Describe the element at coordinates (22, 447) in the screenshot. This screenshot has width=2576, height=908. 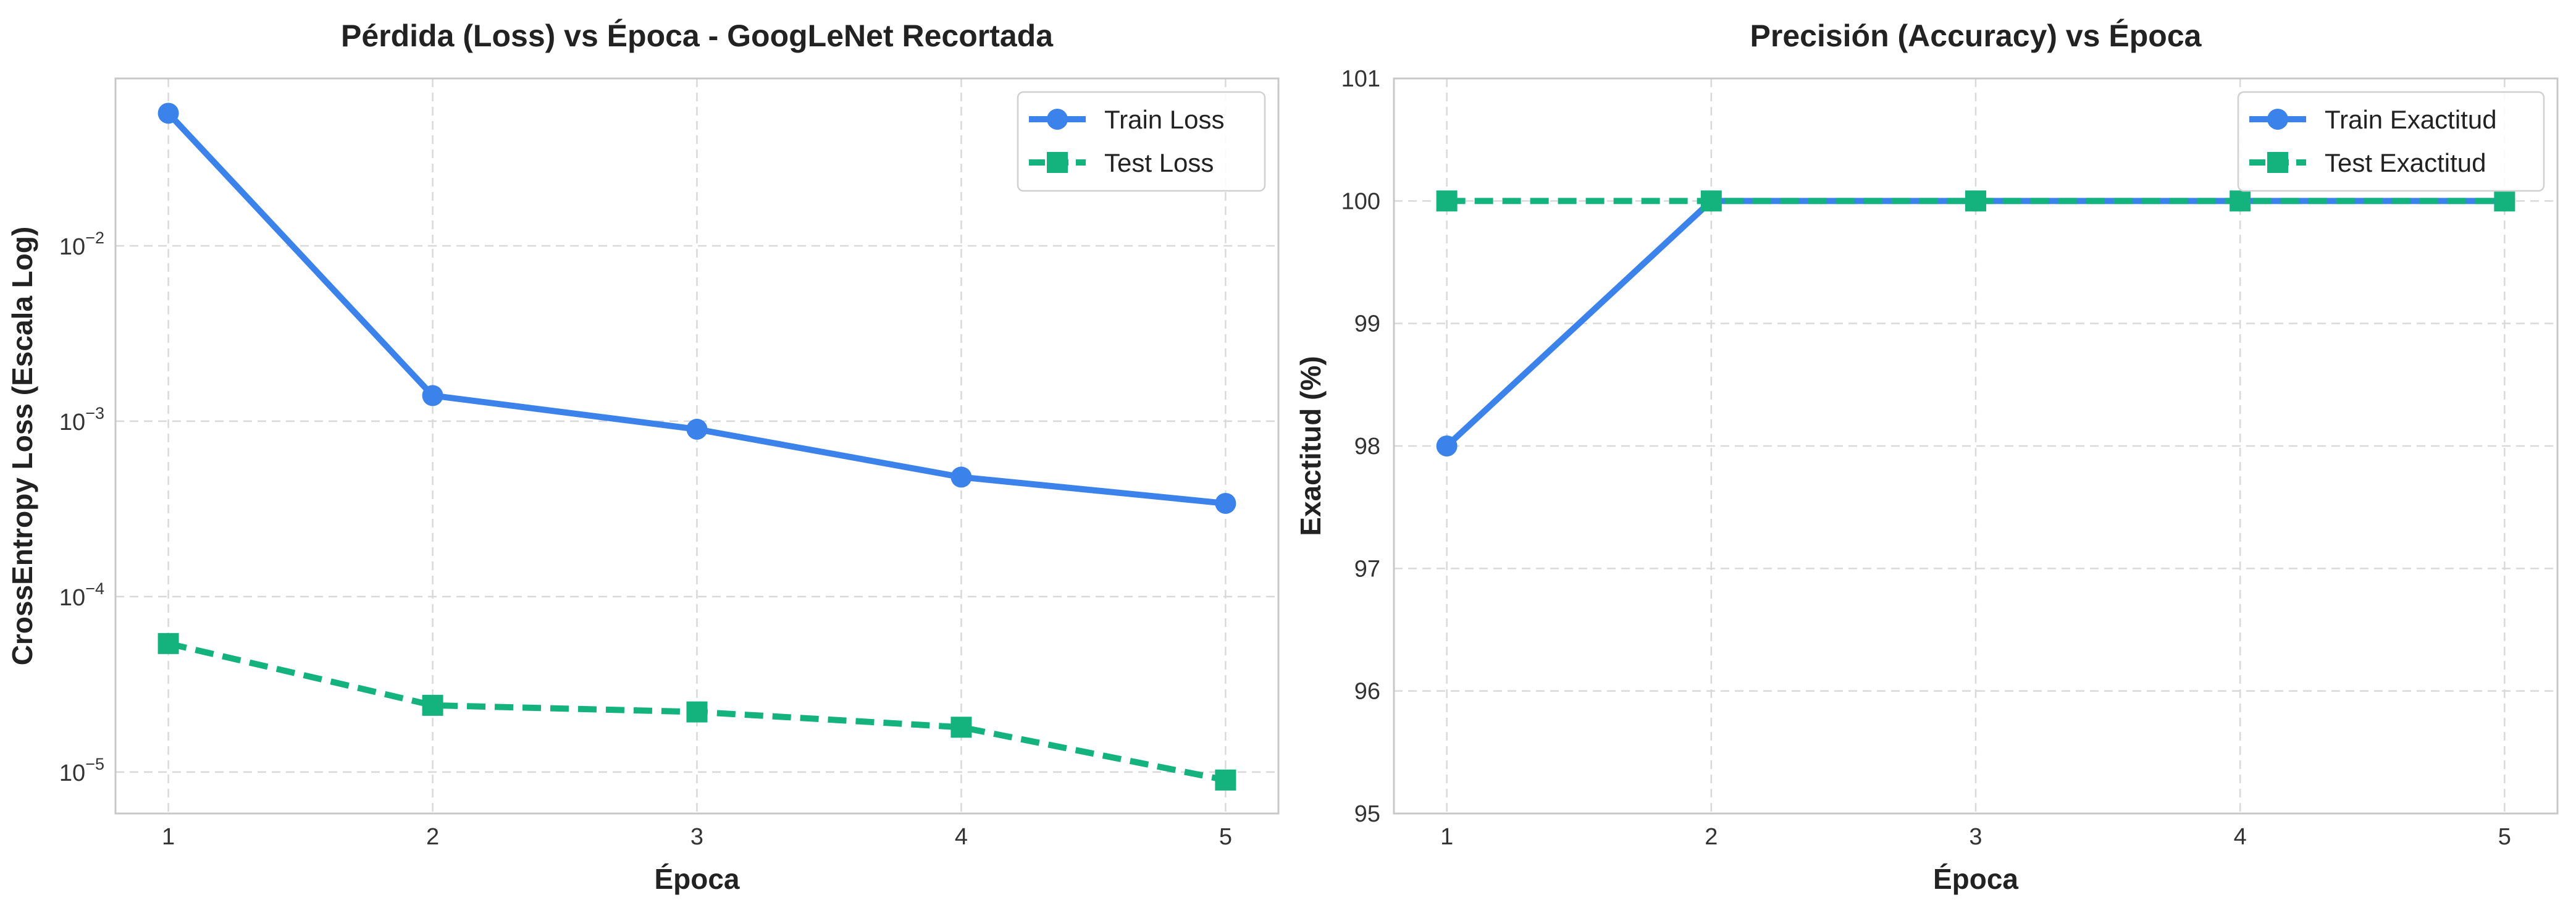
I see `y-axis-label: CrossEntropy Loss (Escala Log)` at that location.